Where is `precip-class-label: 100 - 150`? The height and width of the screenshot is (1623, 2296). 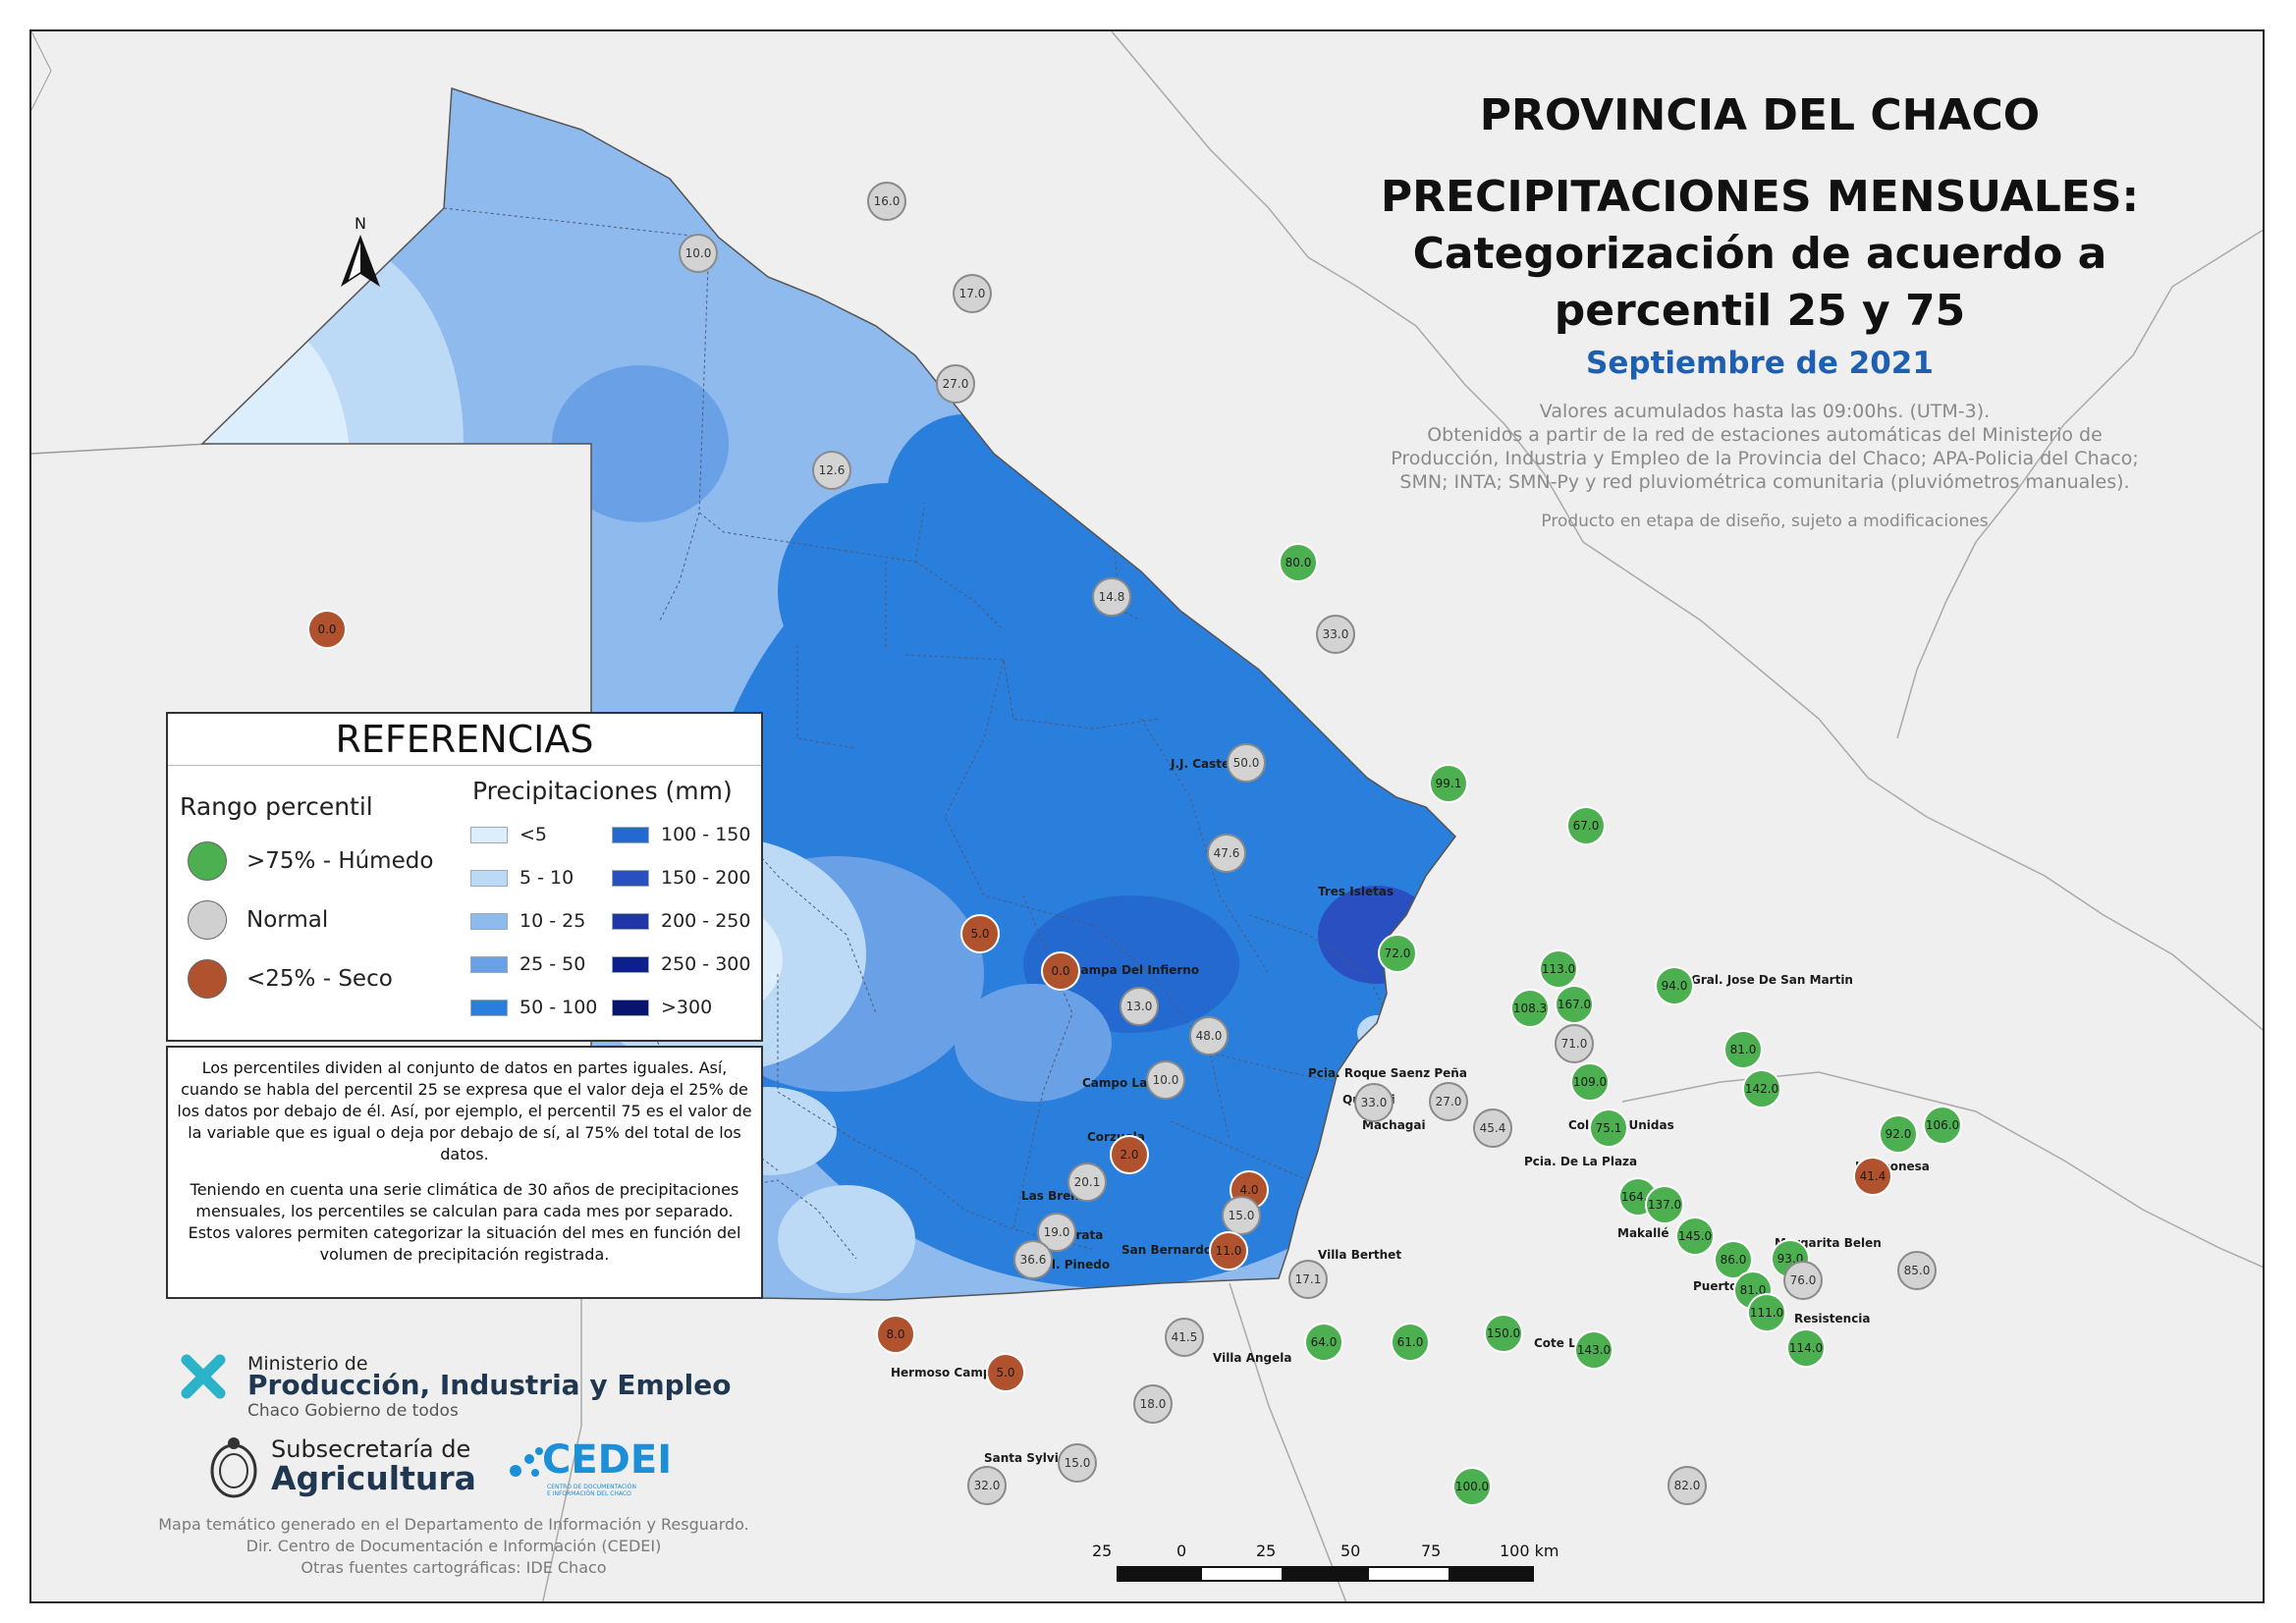
precip-class-label: 100 - 150 is located at coordinates (706, 834).